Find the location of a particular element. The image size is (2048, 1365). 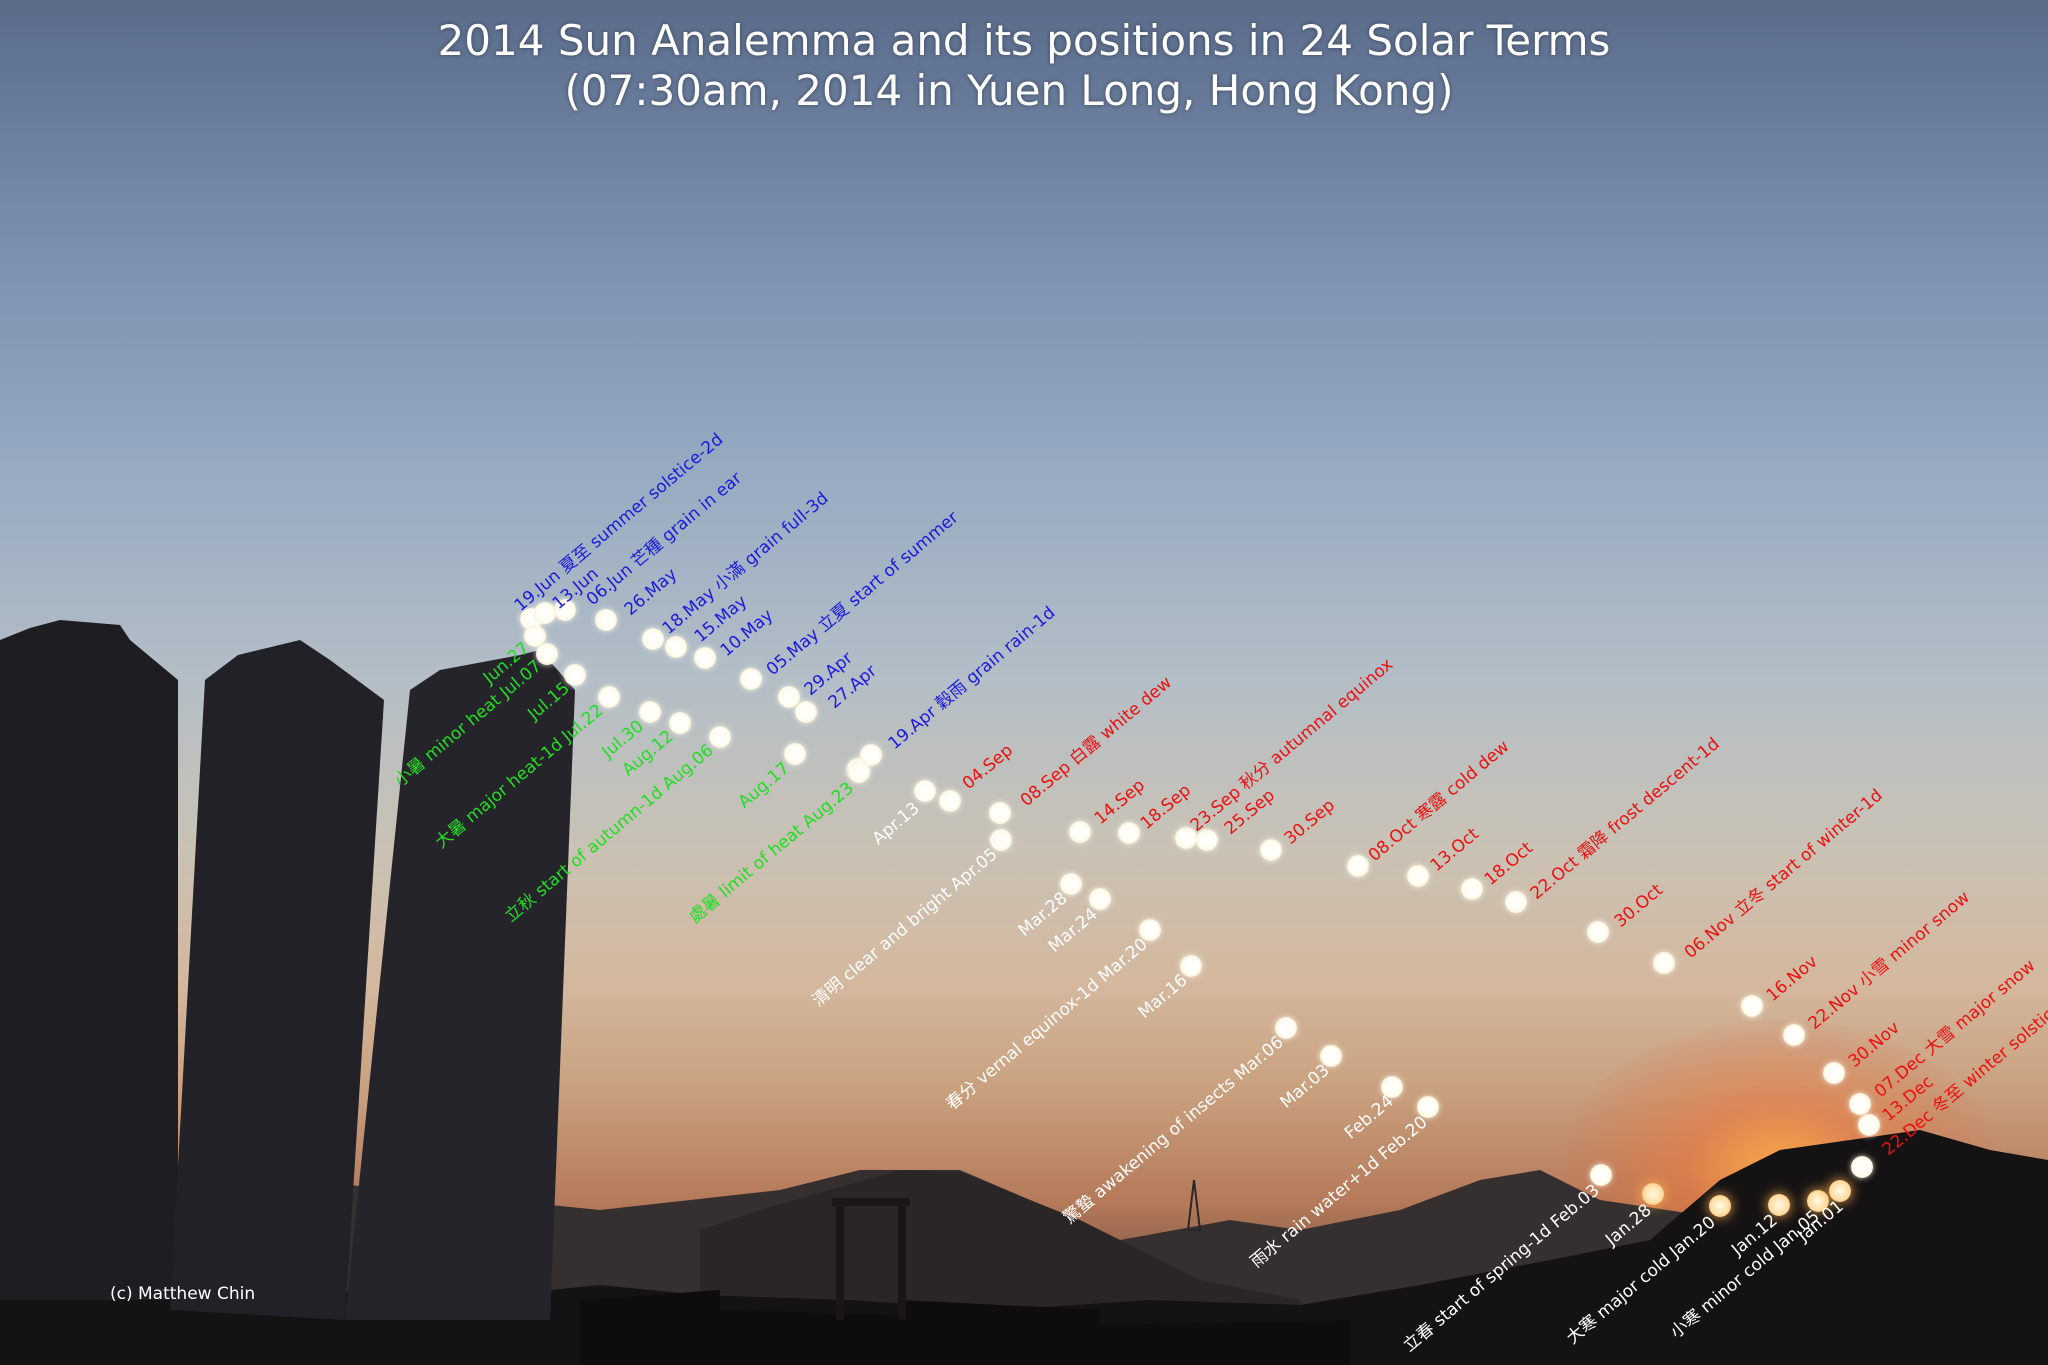

rooftops is located at coordinates (965, 1327).